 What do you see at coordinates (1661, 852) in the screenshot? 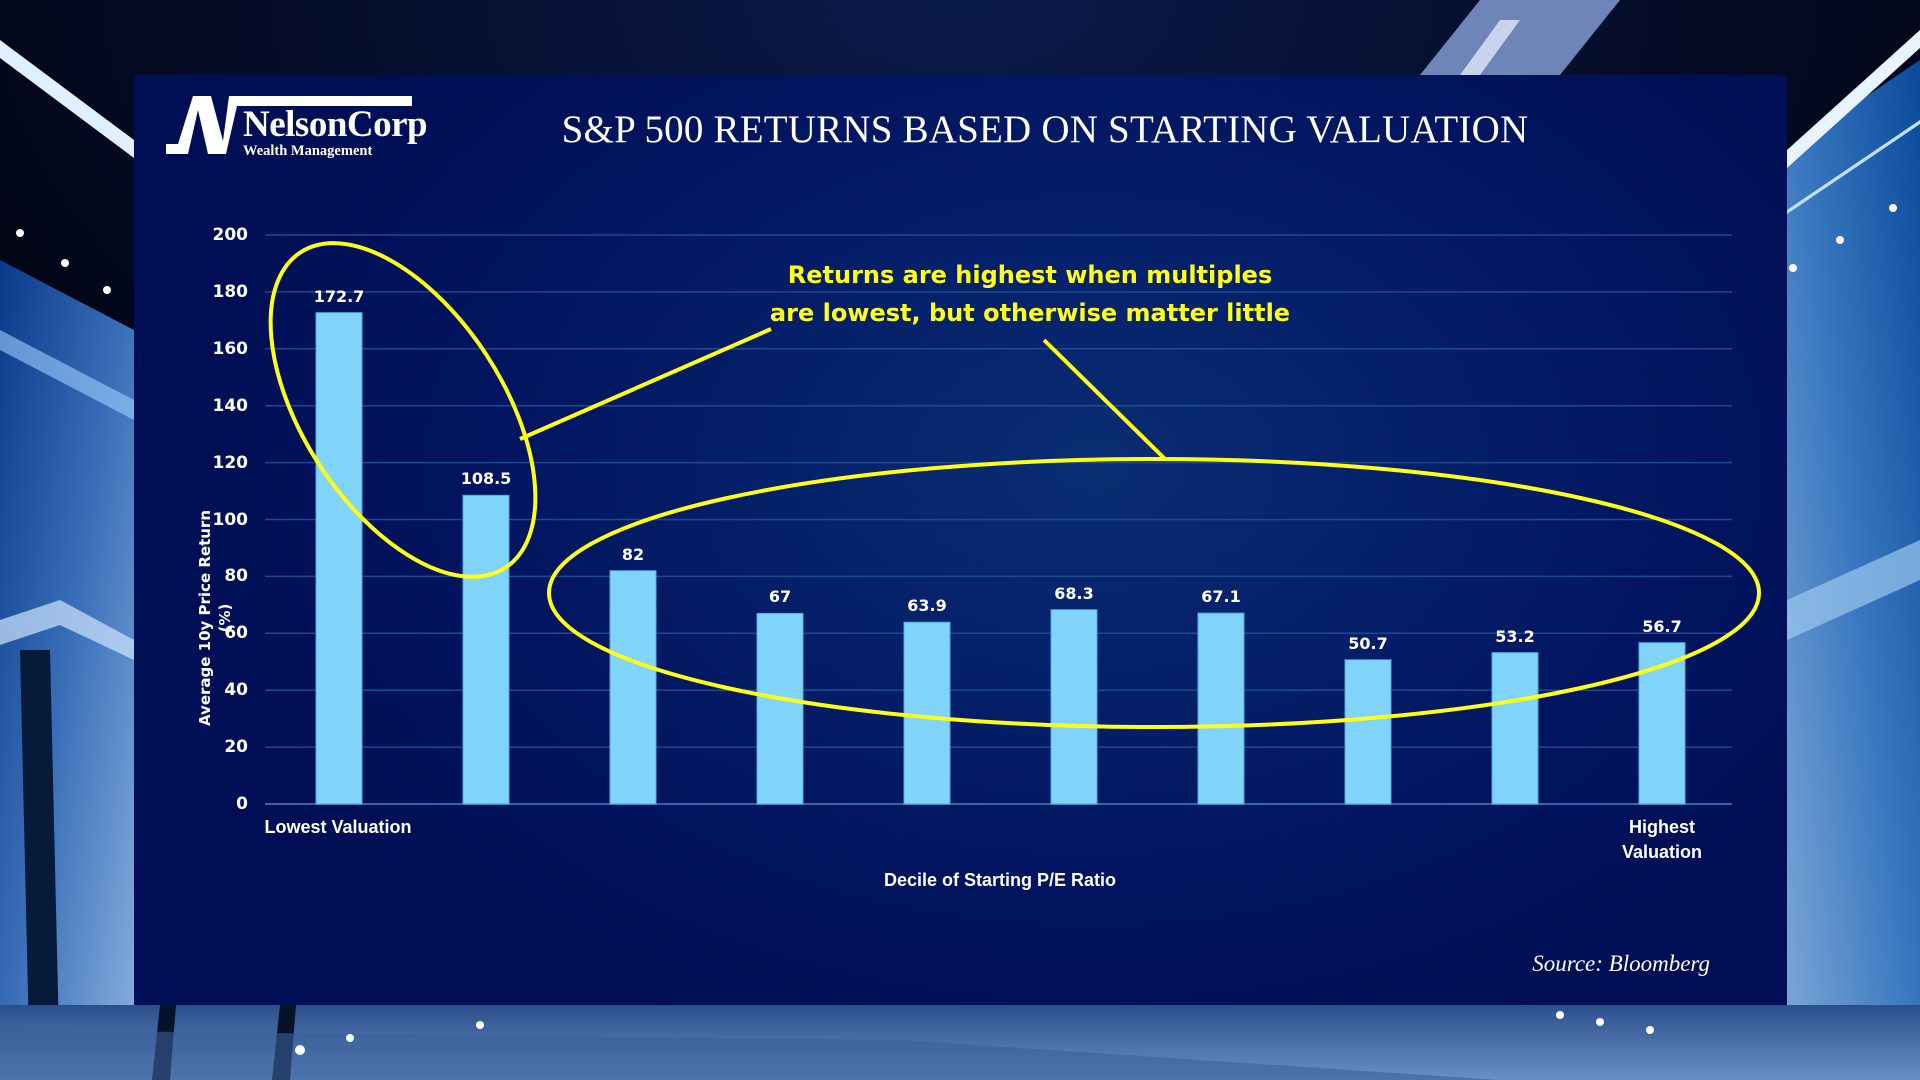
I see `x-label-highest-line2: Valuation` at bounding box center [1661, 852].